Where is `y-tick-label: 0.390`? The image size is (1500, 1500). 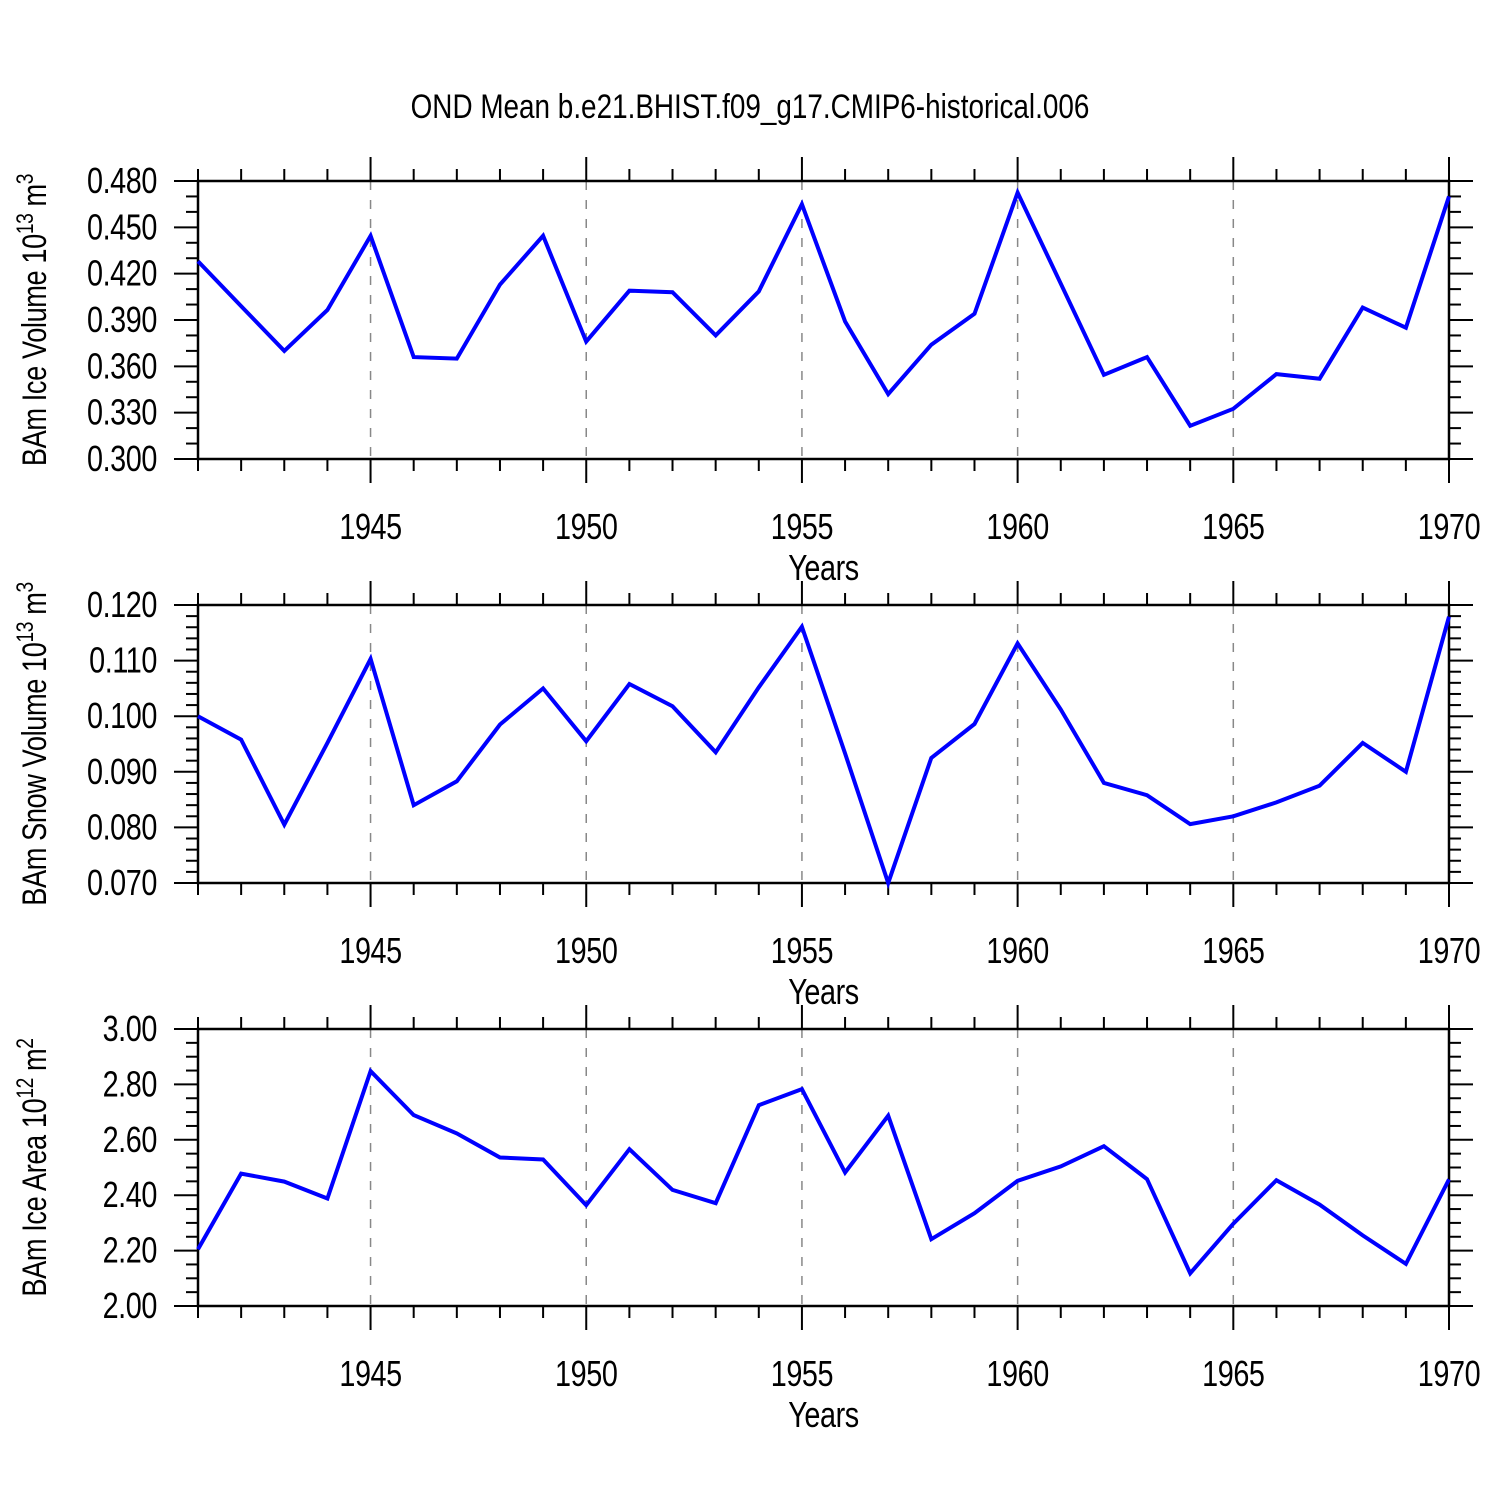
y-tick-label: 0.390 is located at coordinates (122, 319).